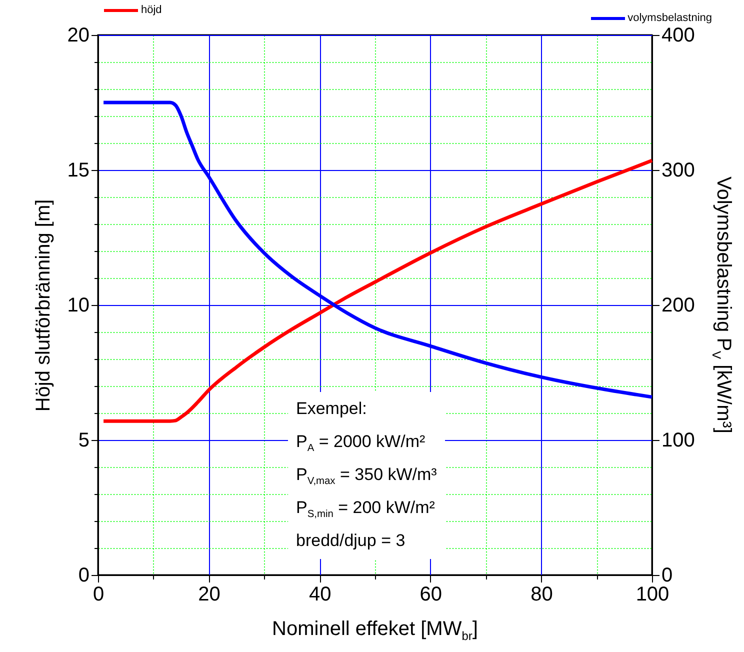 Image resolution: width=744 pixels, height=652 pixels. I want to click on x-tick-label: 40, so click(320, 595).